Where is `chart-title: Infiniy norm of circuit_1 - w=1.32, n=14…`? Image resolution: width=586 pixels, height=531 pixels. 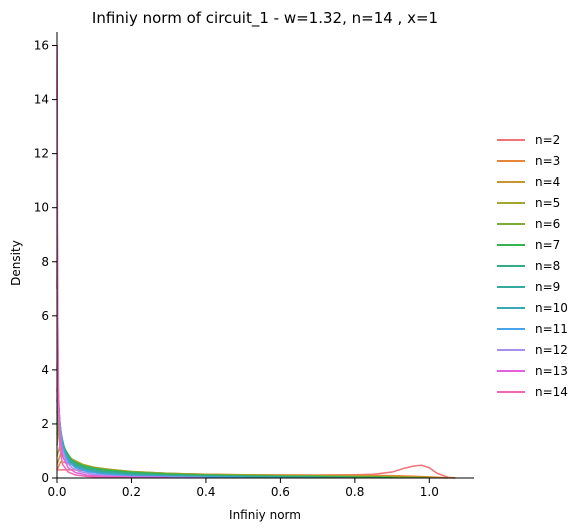
chart-title: Infiniy norm of circuit_1 - w=1.32, n=14… is located at coordinates (265, 18).